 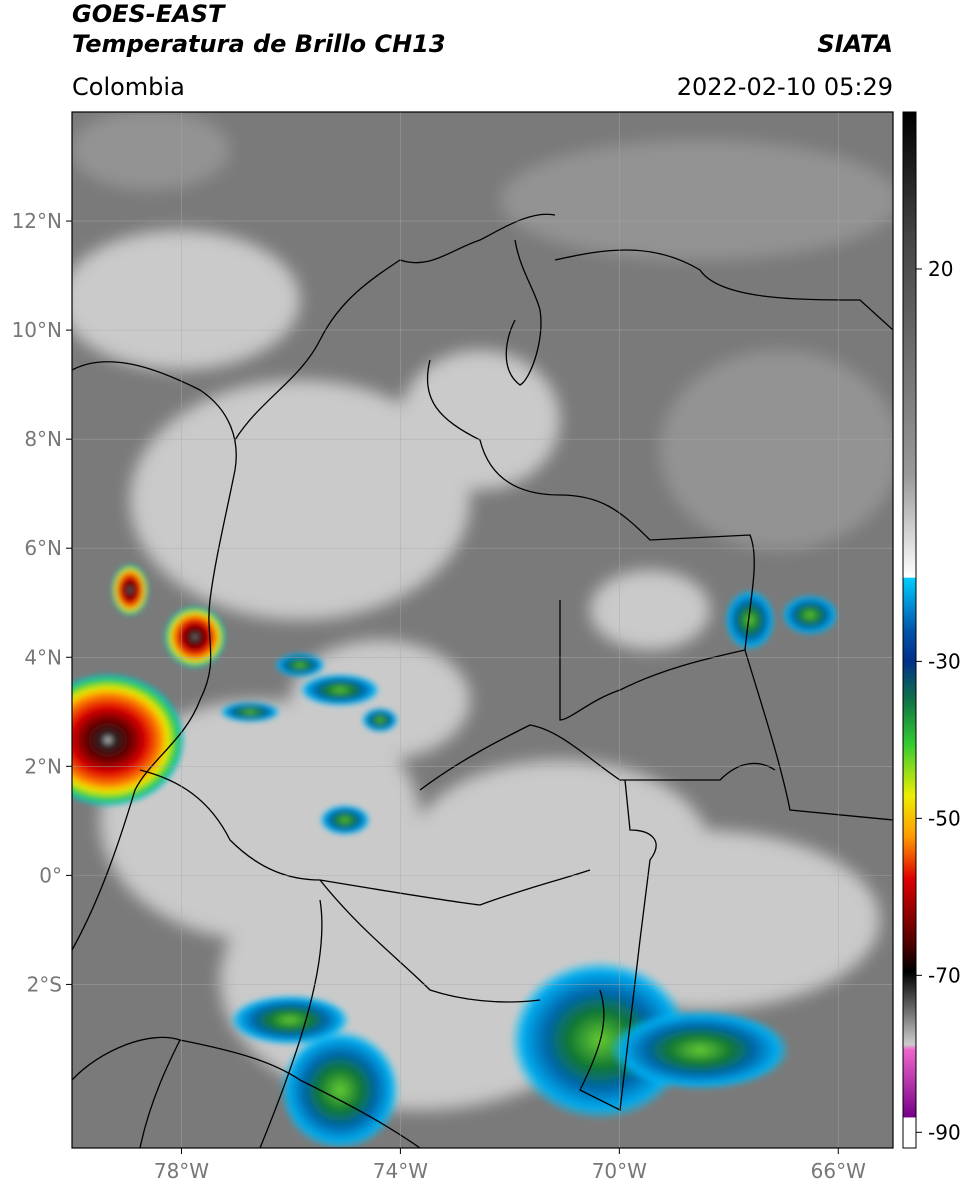 What do you see at coordinates (43, 766) in the screenshot?
I see `y-tick-label: 2°N` at bounding box center [43, 766].